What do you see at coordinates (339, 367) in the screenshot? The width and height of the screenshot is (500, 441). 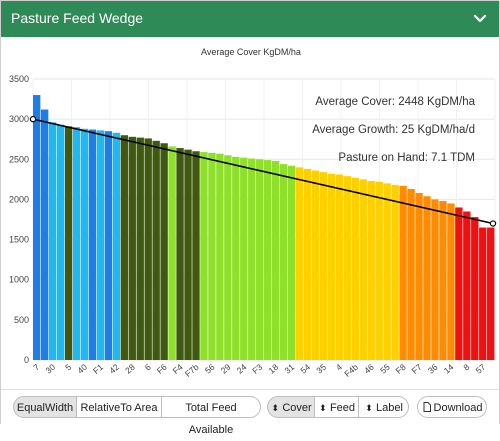 I see `x-tick-label: 4` at bounding box center [339, 367].